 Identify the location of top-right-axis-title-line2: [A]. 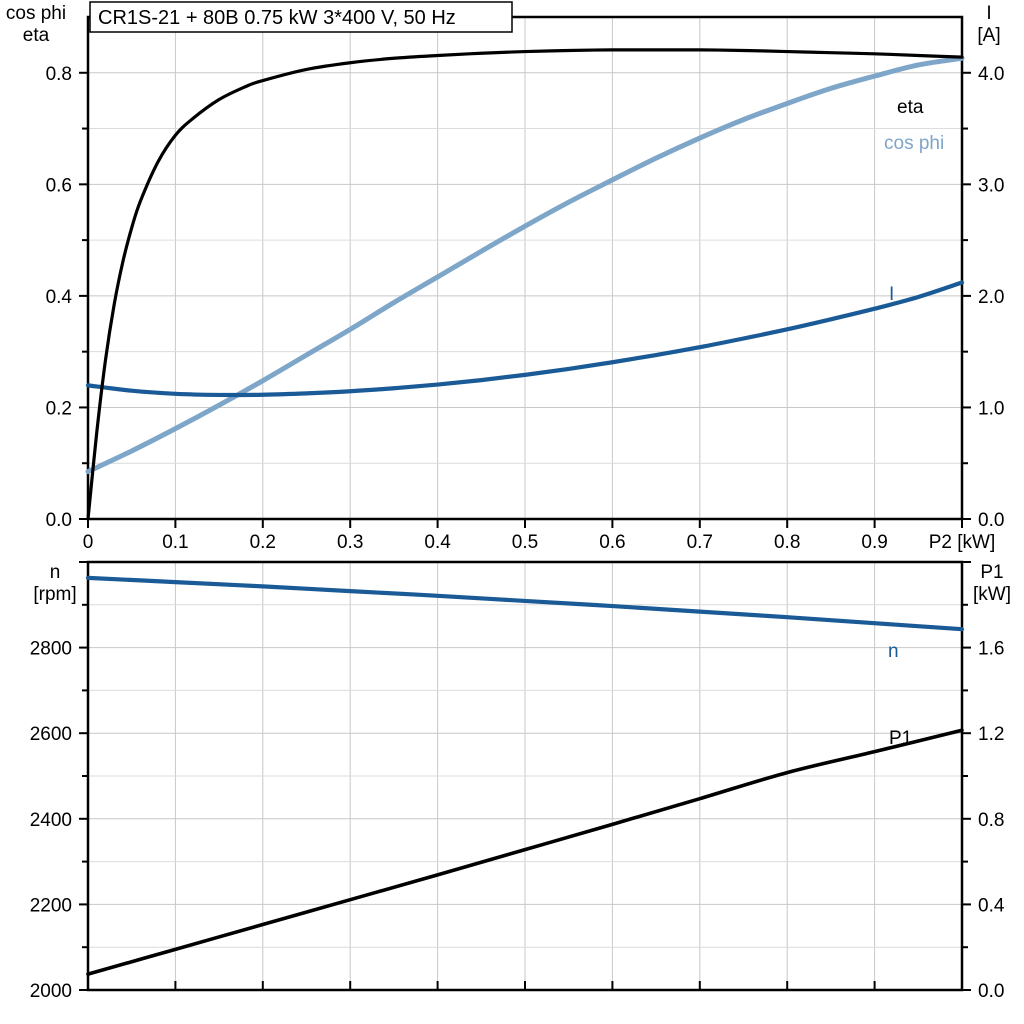
(988, 35).